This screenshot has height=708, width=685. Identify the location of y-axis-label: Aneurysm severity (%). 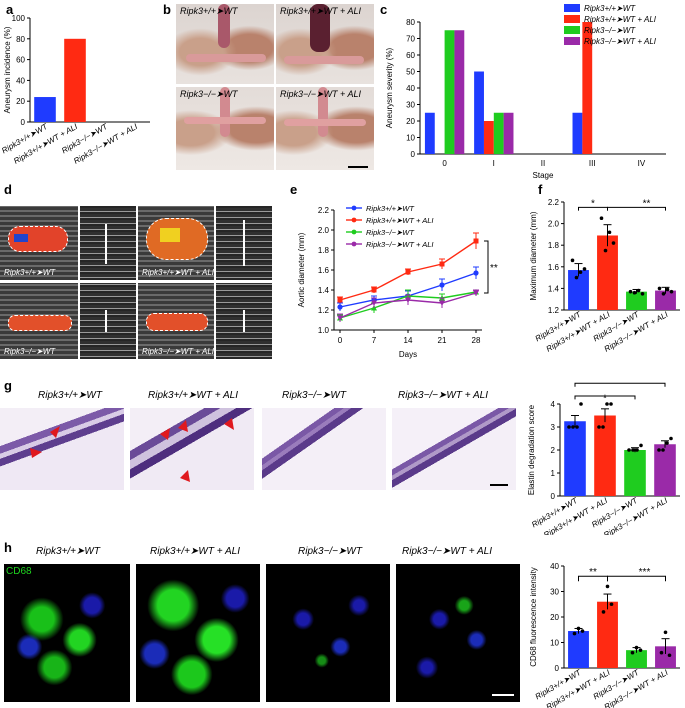
(389, 87).